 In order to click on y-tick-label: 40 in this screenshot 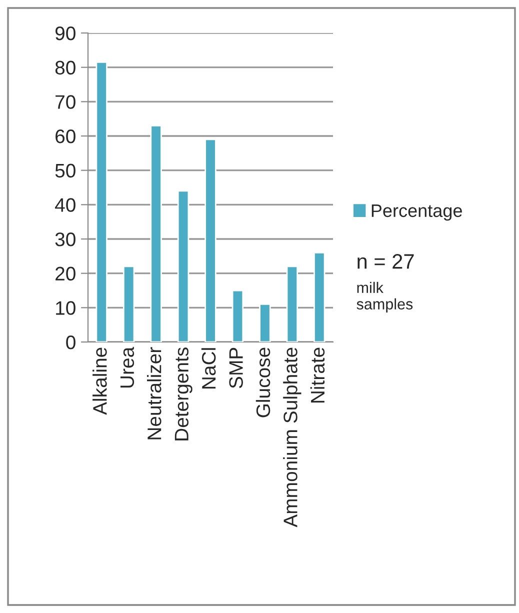, I will do `click(65, 205)`.